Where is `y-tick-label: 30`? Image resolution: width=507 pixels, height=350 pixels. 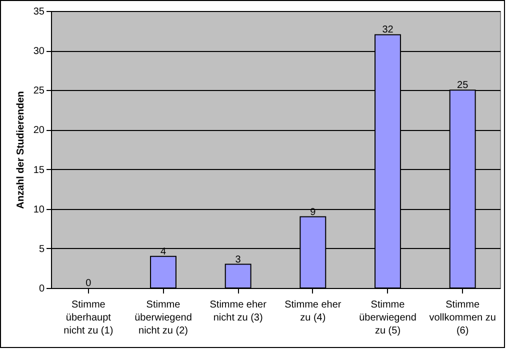 y-tick-label: 30 is located at coordinates (39, 52).